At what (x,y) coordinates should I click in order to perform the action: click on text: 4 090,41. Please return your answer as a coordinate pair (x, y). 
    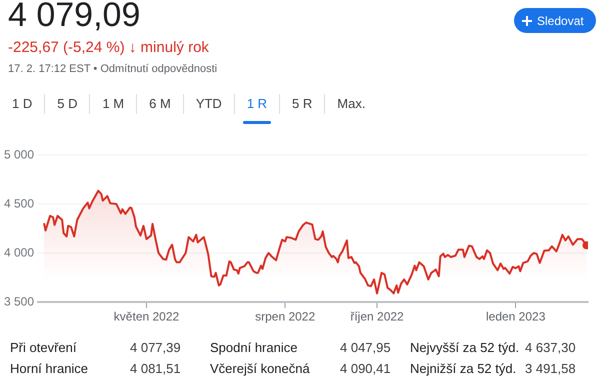
    Looking at the image, I should click on (365, 368).